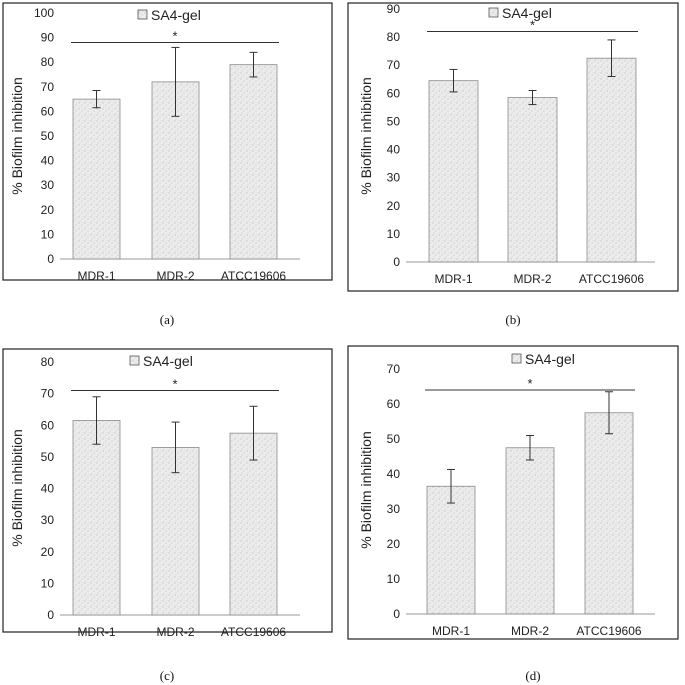 This screenshot has height=685, width=685. Describe the element at coordinates (532, 675) in the screenshot. I see `panel-caption: (d)` at that location.